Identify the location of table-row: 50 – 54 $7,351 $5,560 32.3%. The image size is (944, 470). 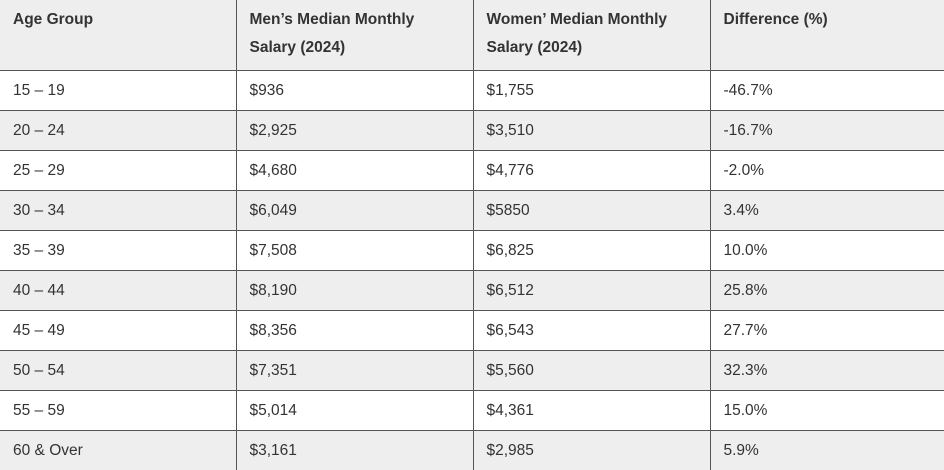
(472, 371).